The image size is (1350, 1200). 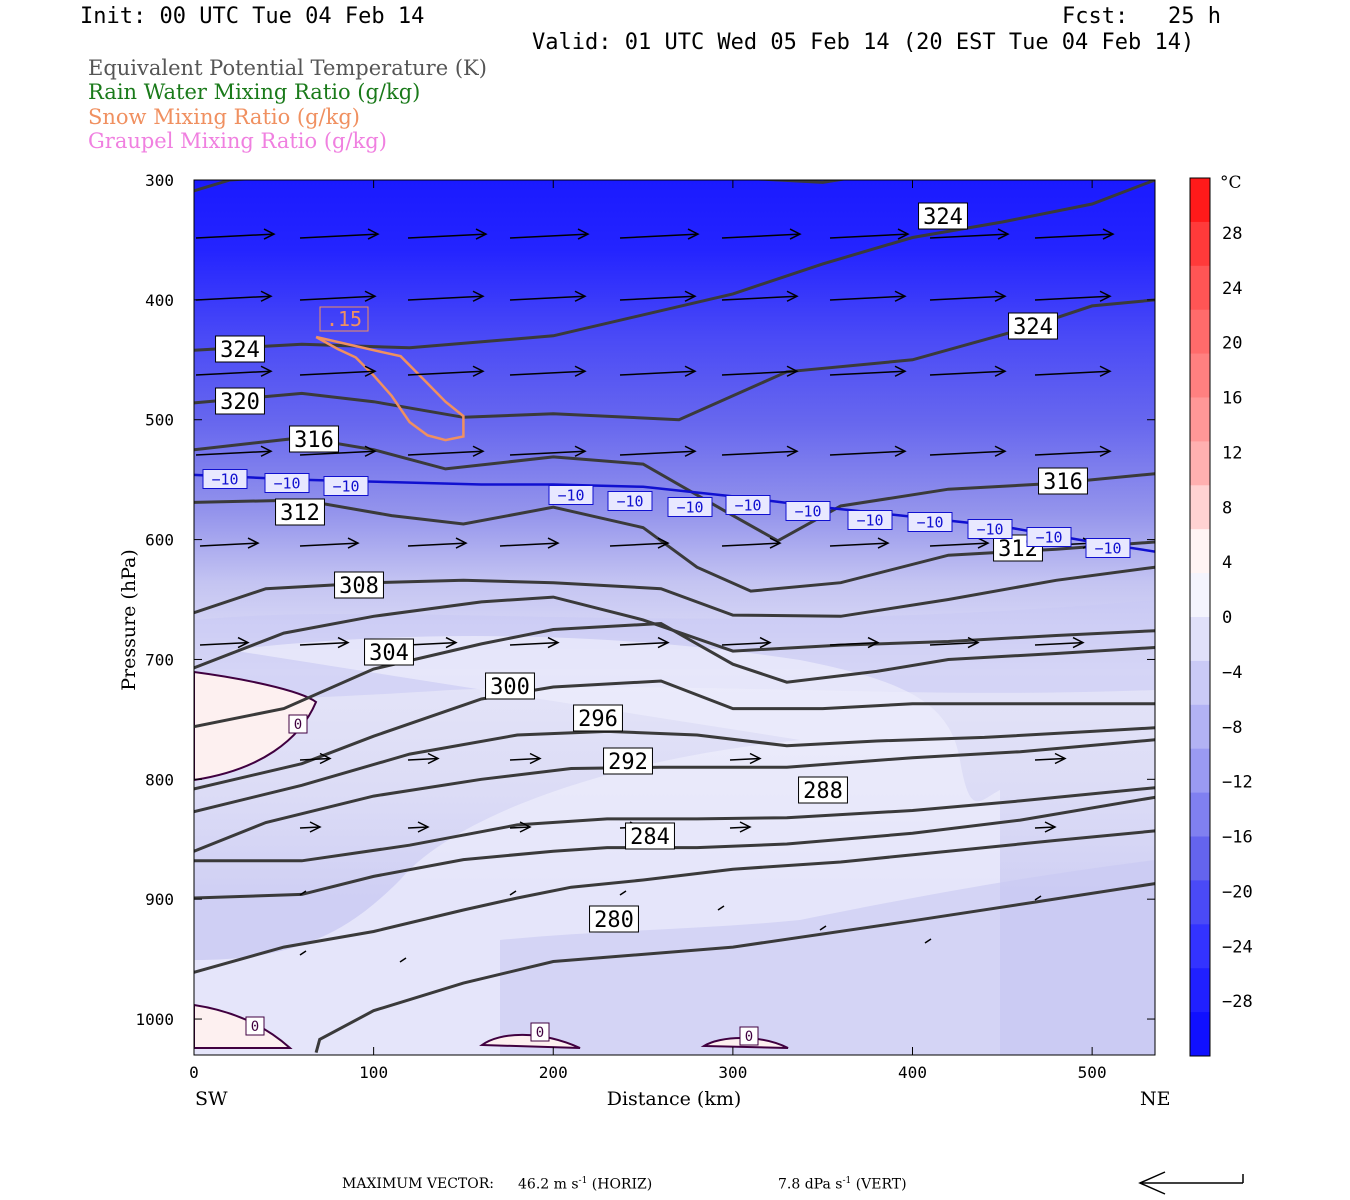 What do you see at coordinates (1232, 728) in the screenshot?
I see `colorbar-tick-label: −8` at bounding box center [1232, 728].